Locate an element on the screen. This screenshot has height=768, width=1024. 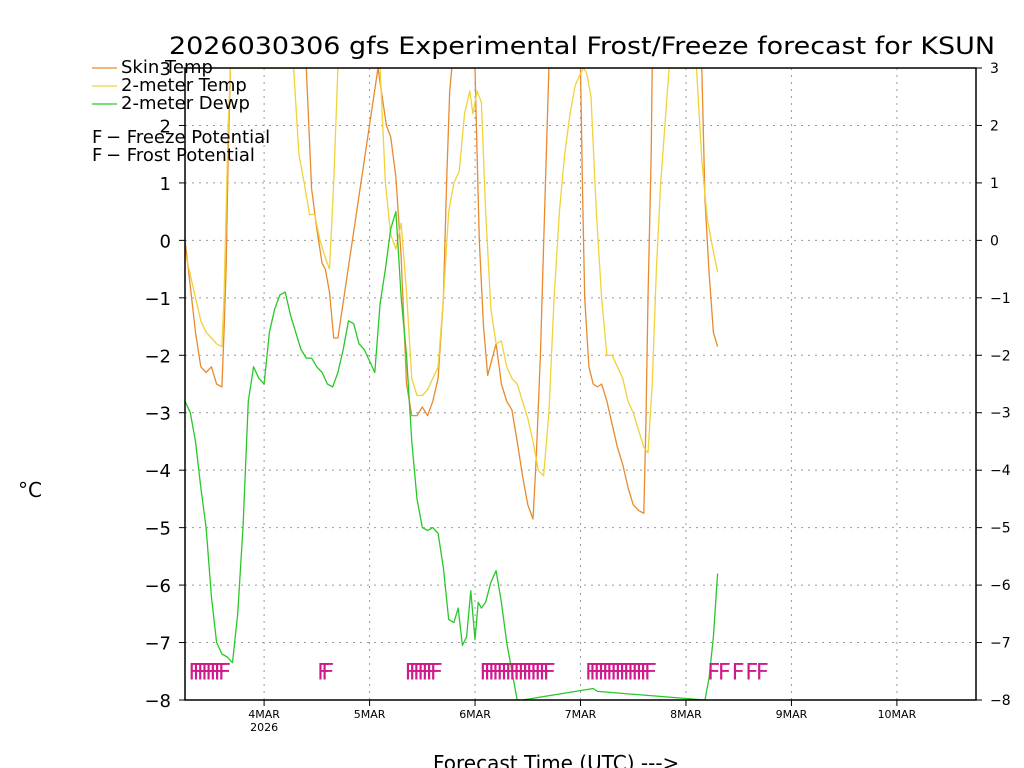
y-tick-label-right: 3 is located at coordinates (994, 69).